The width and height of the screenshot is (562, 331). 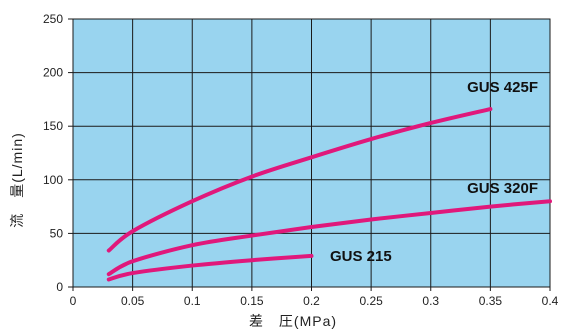 What do you see at coordinates (361, 256) in the screenshot?
I see `series-label-gus-215: GUS 215` at bounding box center [361, 256].